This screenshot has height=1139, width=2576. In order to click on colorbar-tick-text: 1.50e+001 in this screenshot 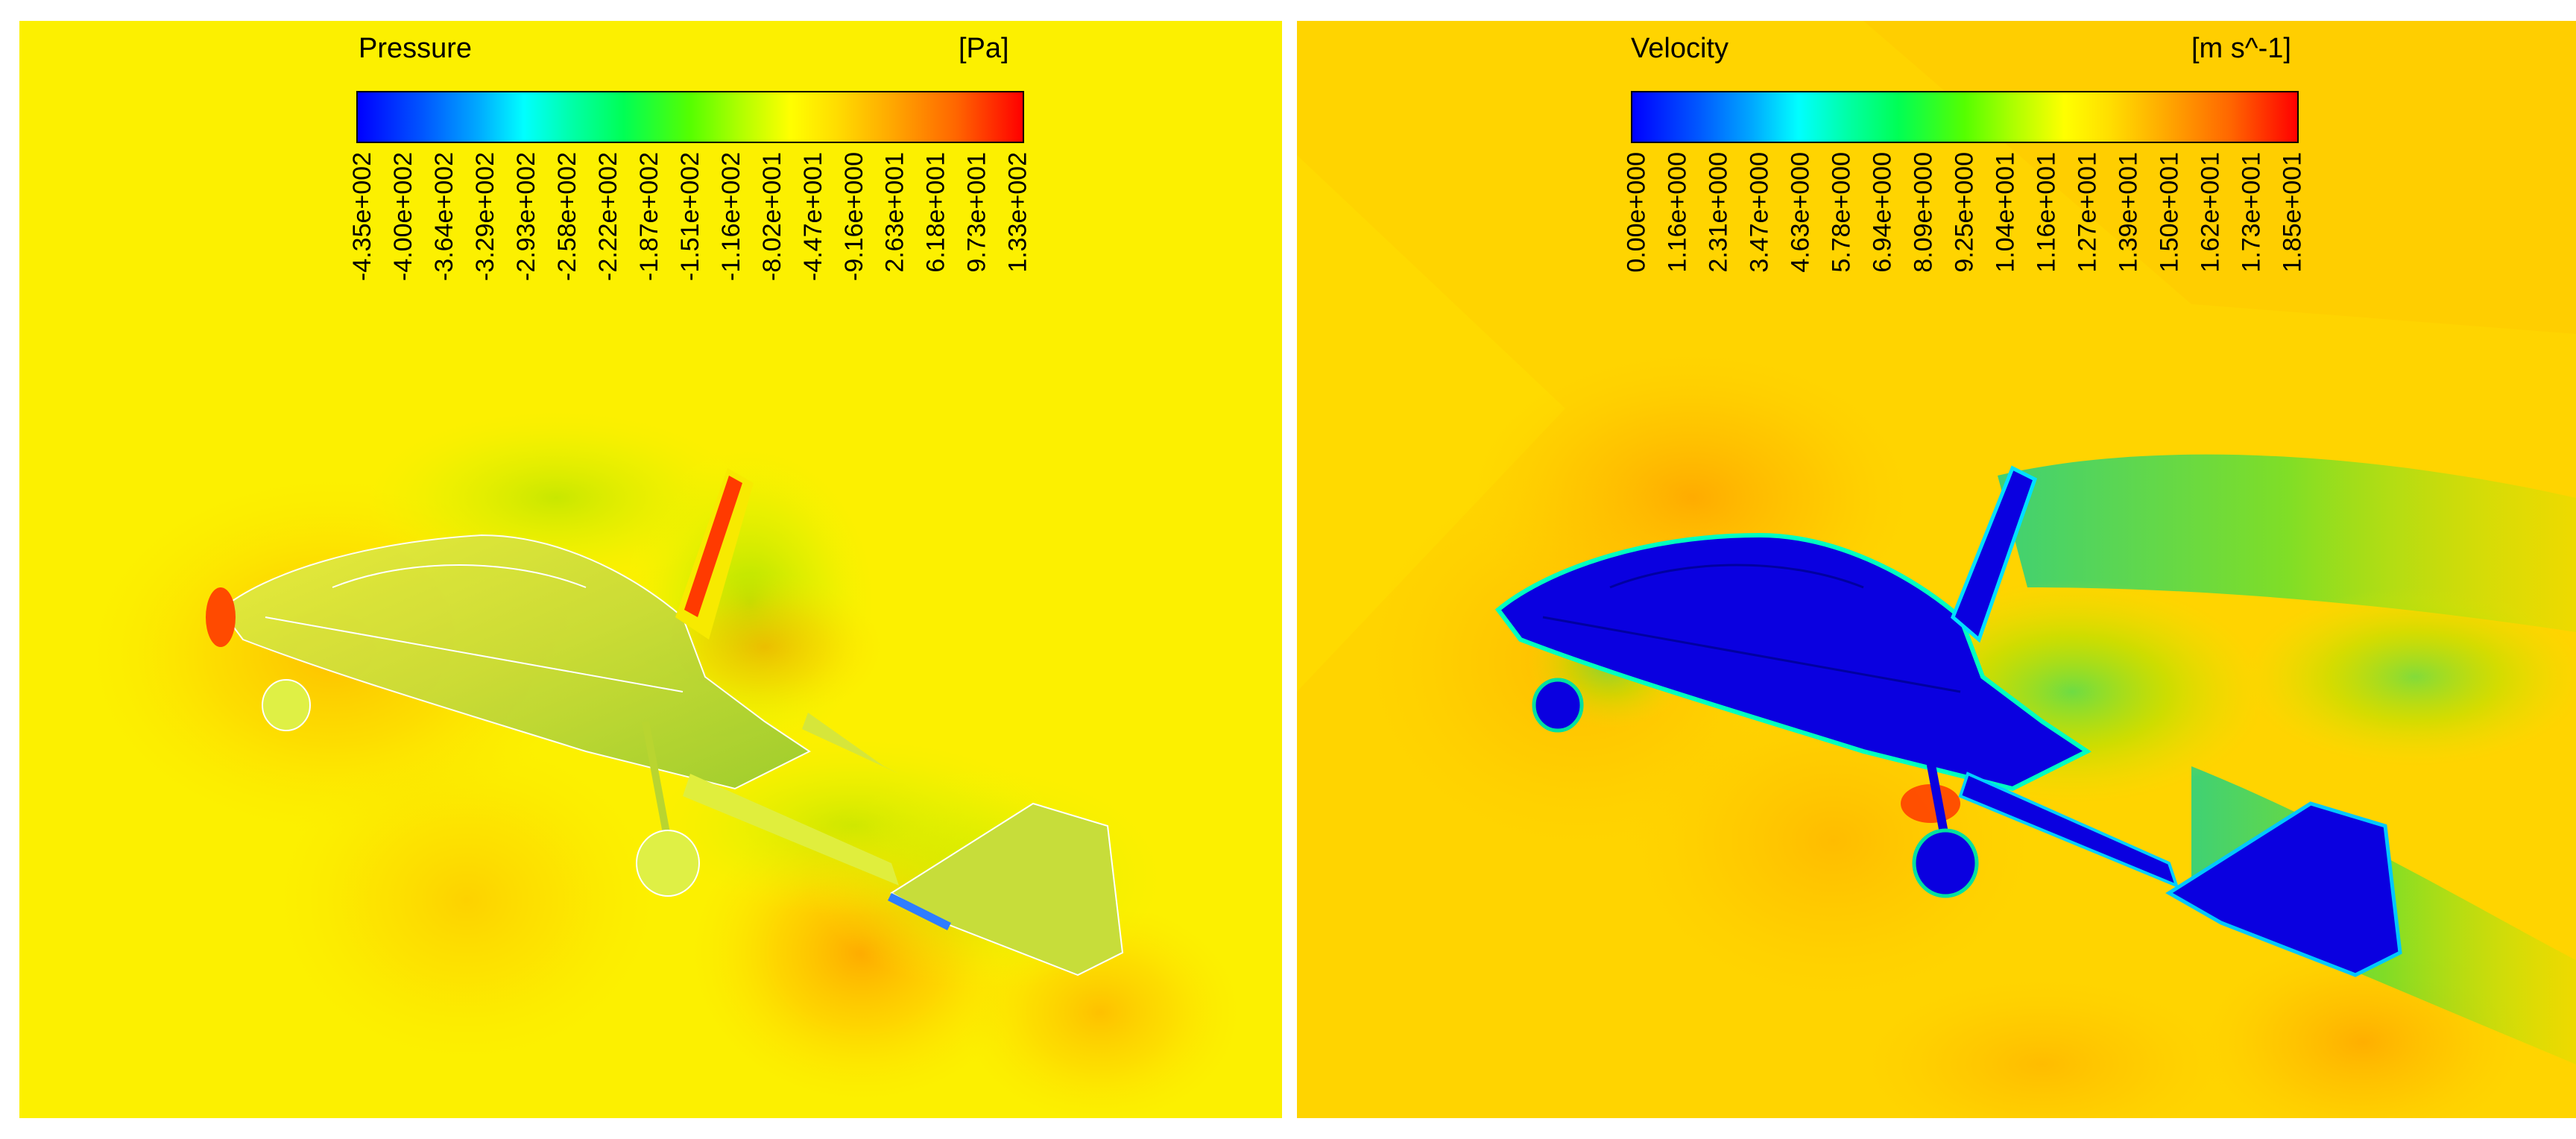, I will do `click(2170, 212)`.